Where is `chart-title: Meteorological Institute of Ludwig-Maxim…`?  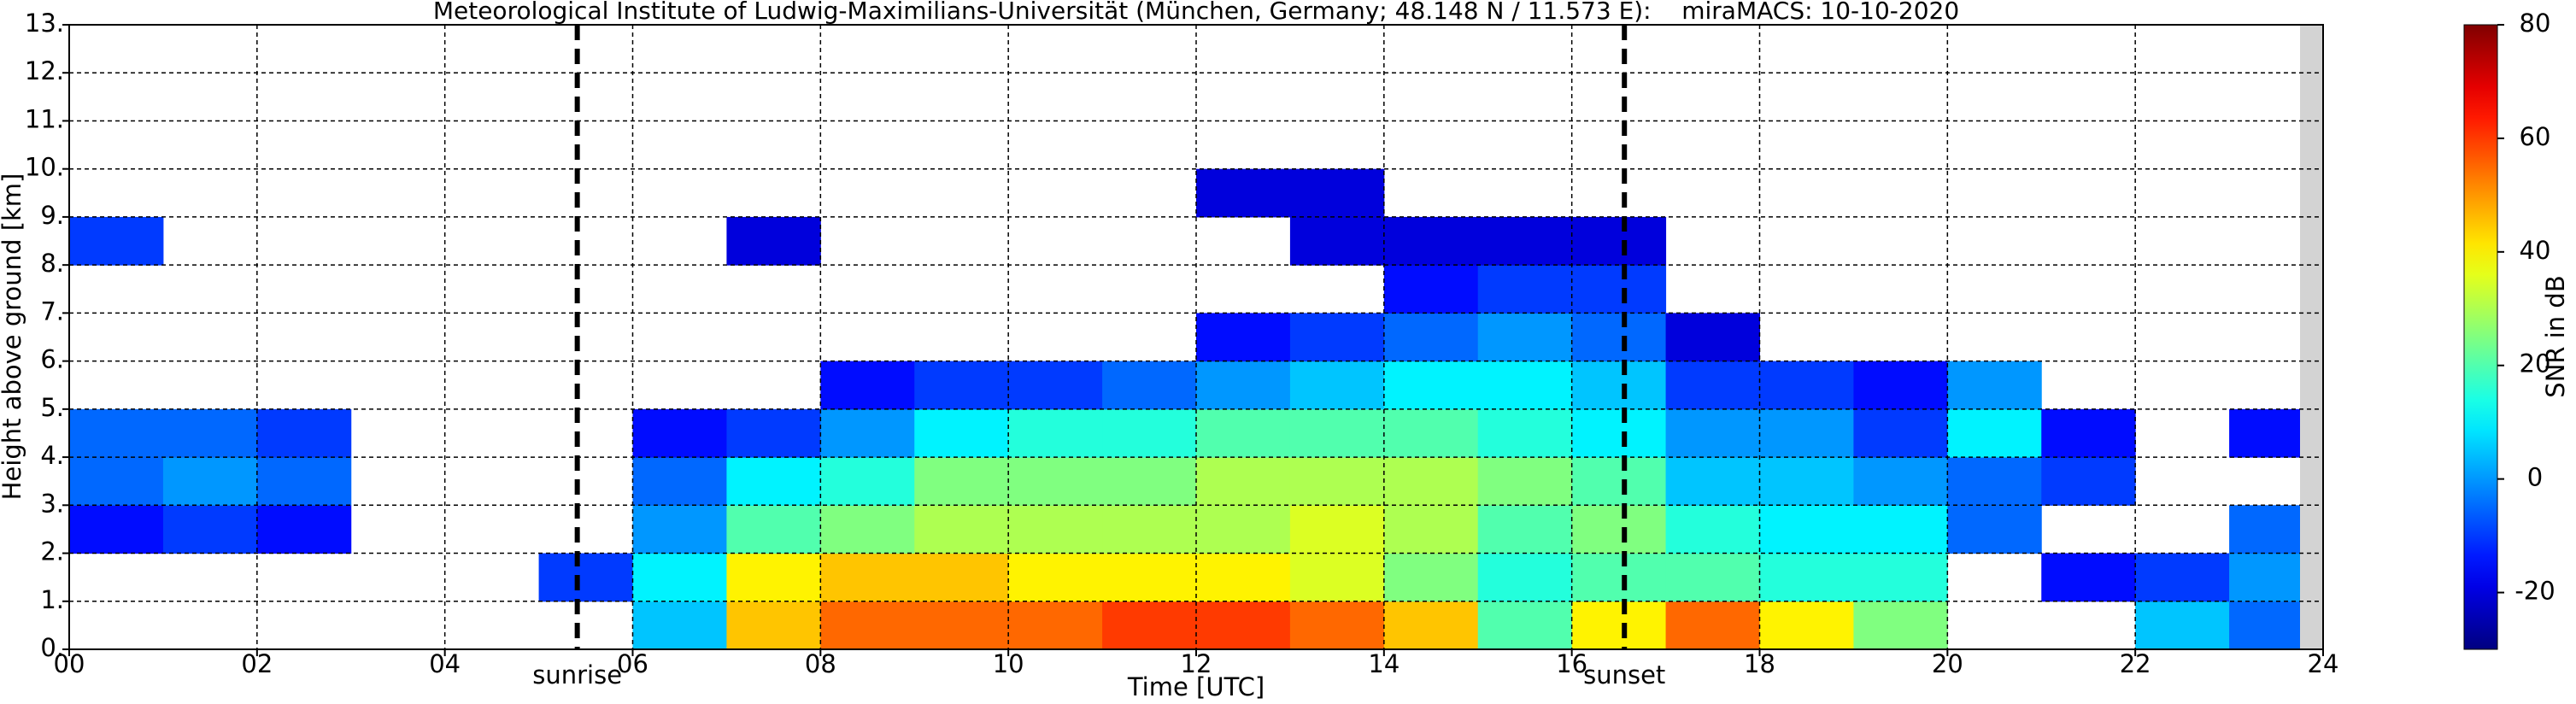
chart-title: Meteorological Institute of Ludwig-Maxim… is located at coordinates (1196, 12).